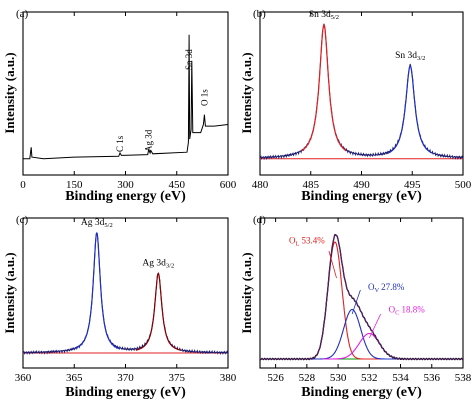 This screenshot has width=474, height=414. Describe the element at coordinates (125, 378) in the screenshot. I see `x-tick-label: 370` at that location.